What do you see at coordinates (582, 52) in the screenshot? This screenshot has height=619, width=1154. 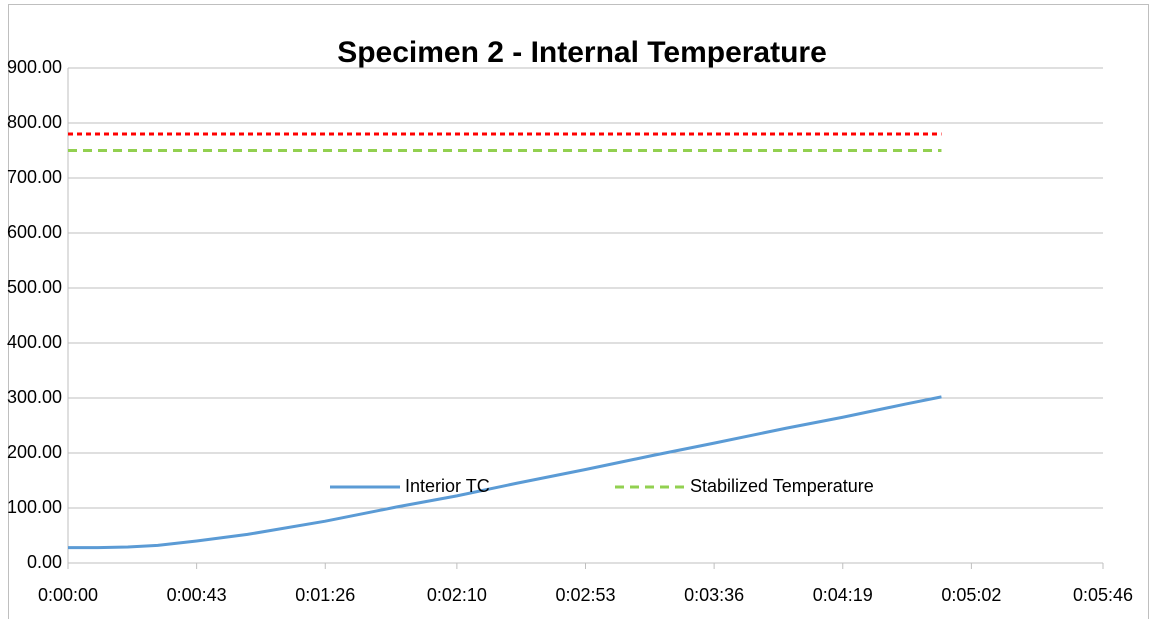 I see `chart-title: Specimen 2 - Internal Temperature` at bounding box center [582, 52].